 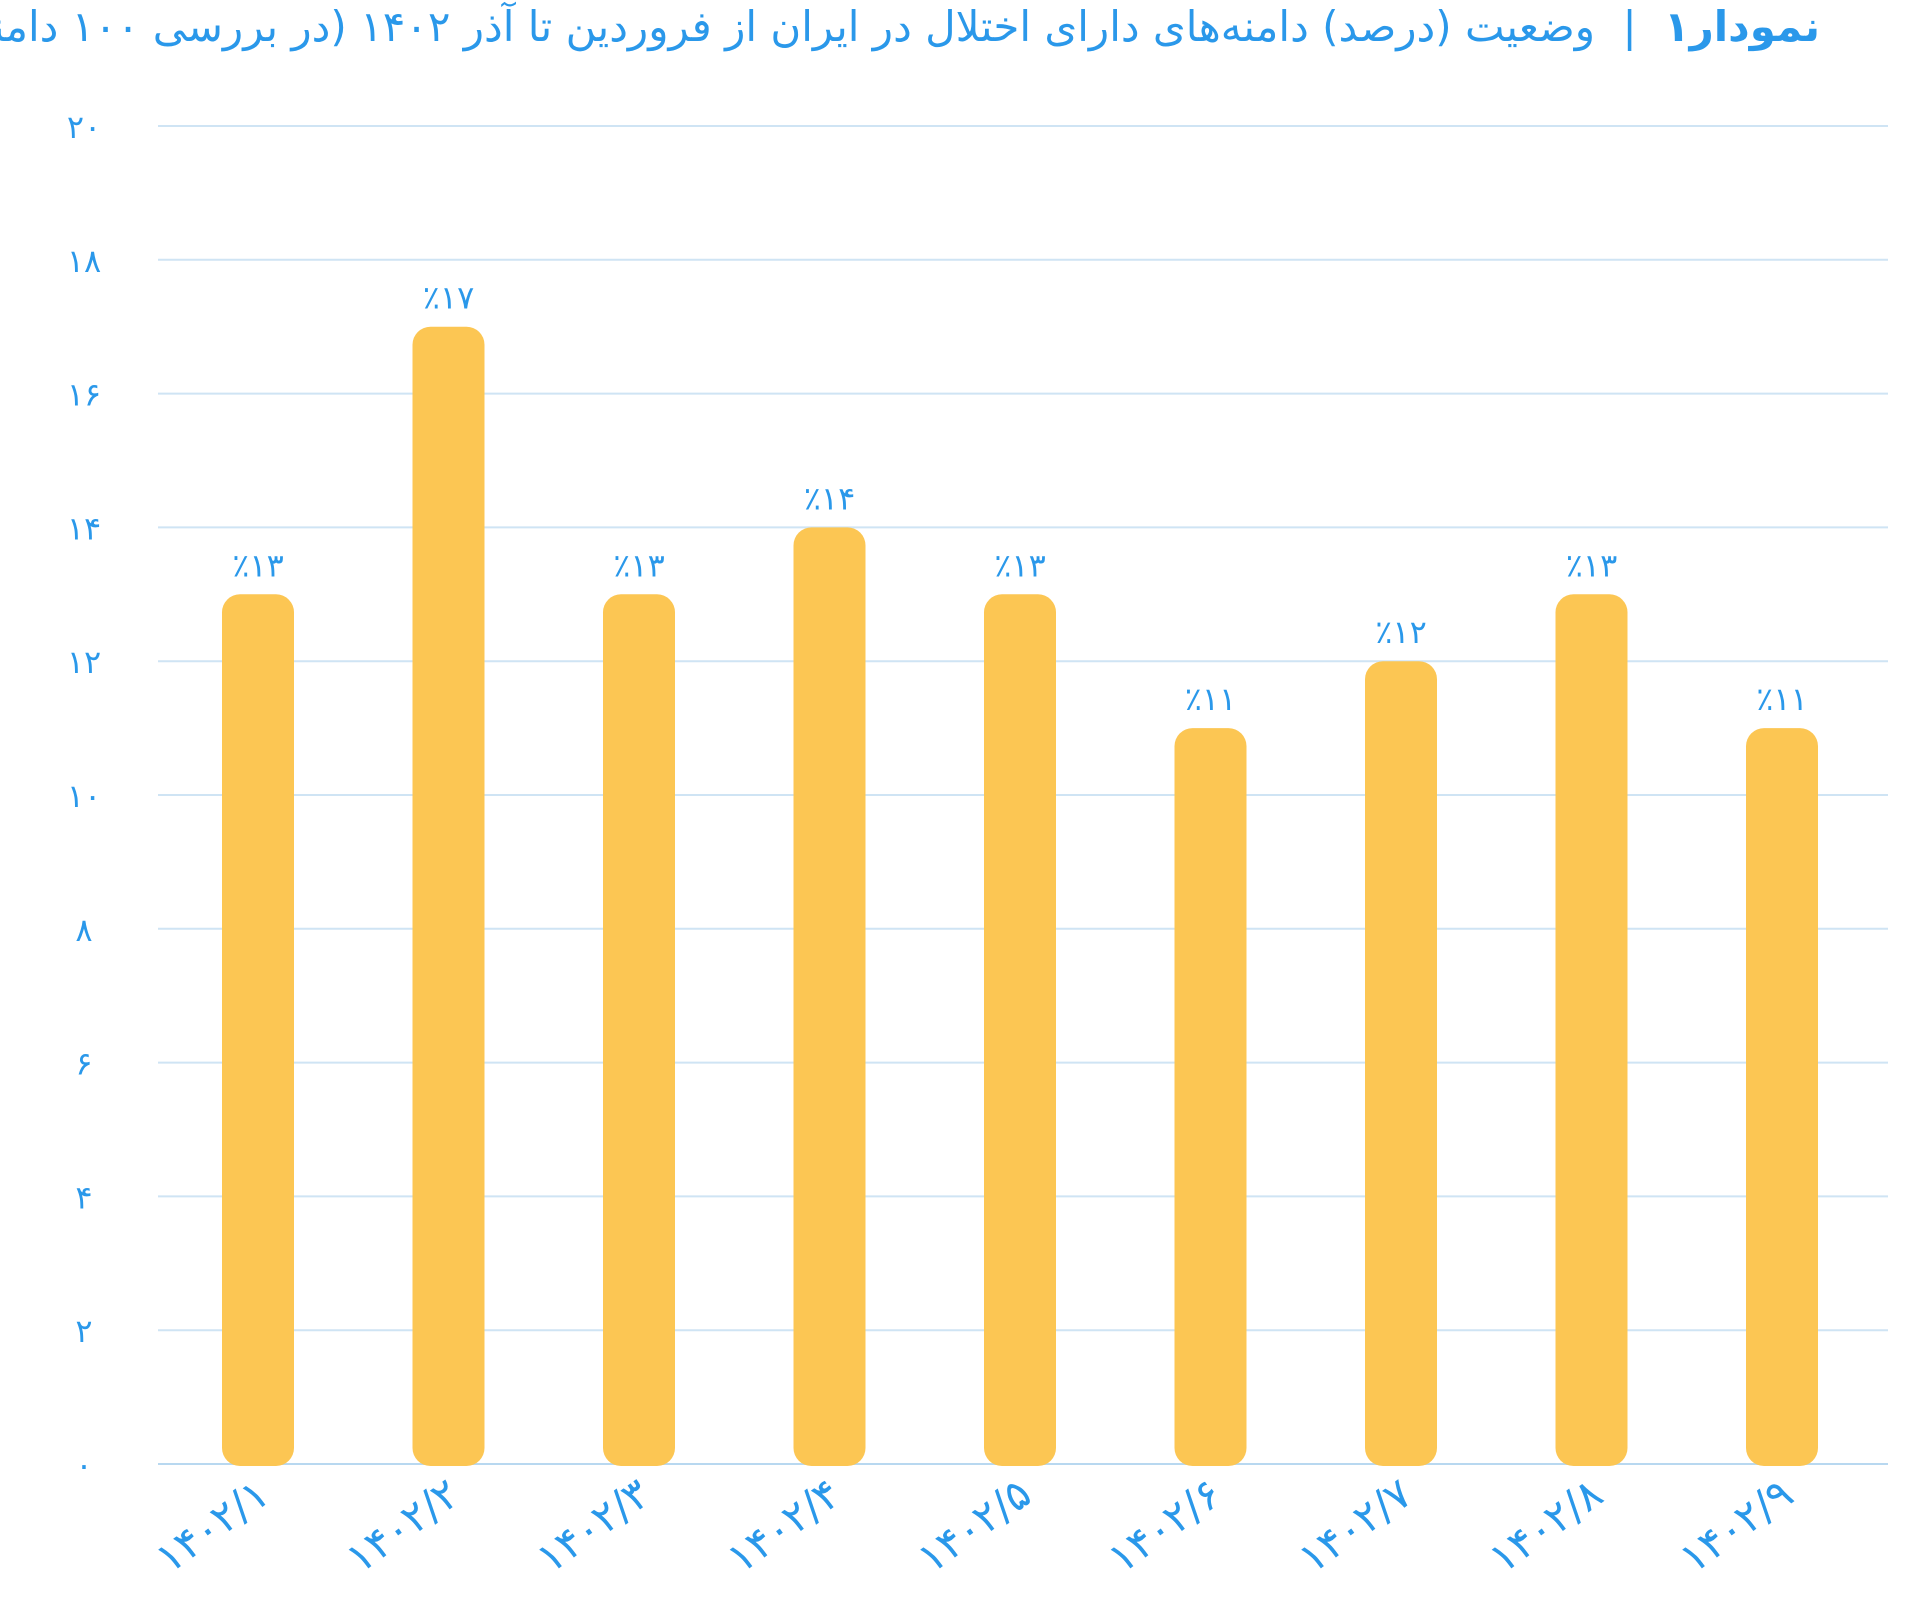 What do you see at coordinates (84, 528) in the screenshot?
I see `y-tick-label: ۱۴` at bounding box center [84, 528].